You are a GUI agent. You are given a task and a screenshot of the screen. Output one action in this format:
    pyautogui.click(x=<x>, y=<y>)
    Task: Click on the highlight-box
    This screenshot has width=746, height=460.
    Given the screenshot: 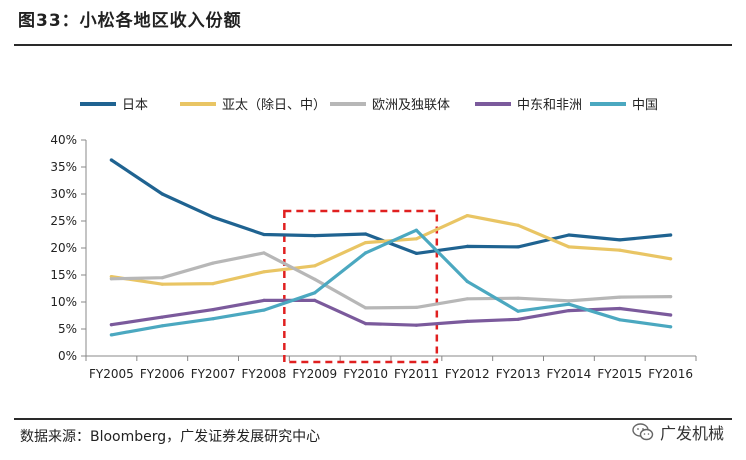 What is the action you would take?
    pyautogui.click(x=361, y=286)
    